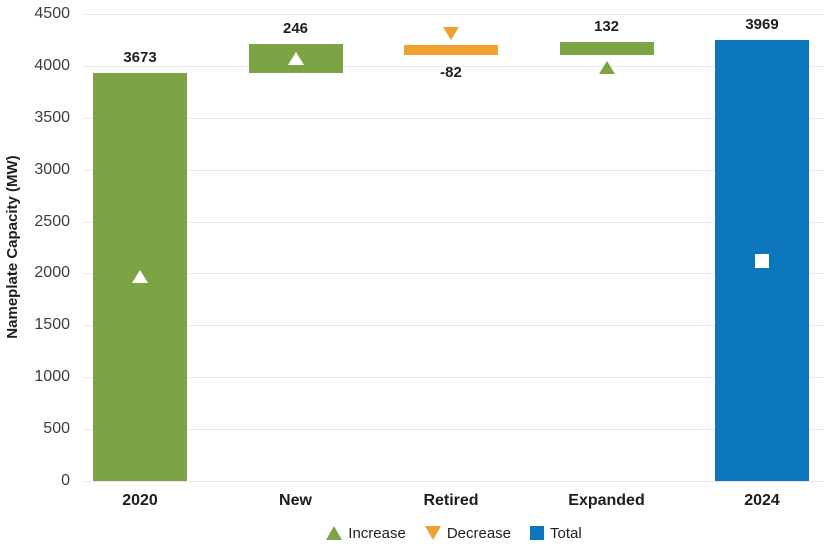 This screenshot has width=825, height=550. I want to click on data-label-new: 246, so click(295, 29).